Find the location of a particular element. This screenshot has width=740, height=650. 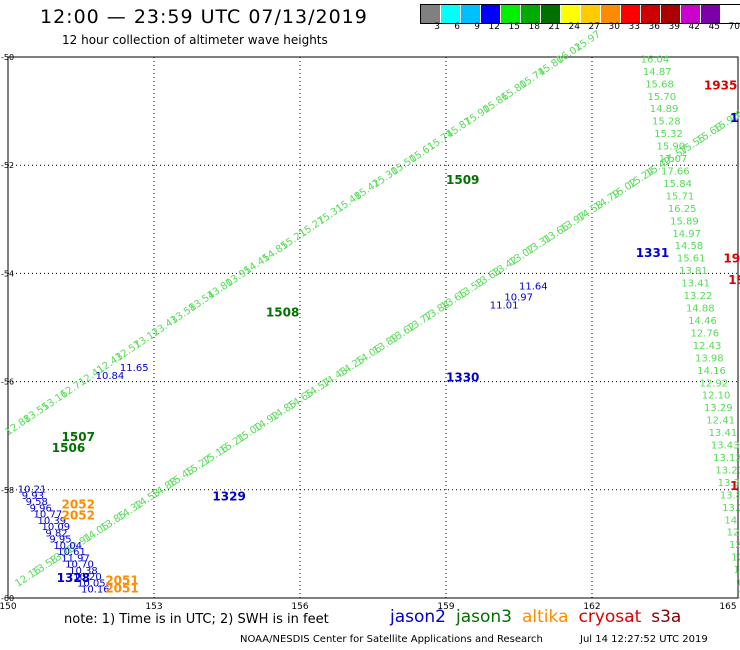

wave-height-value: 10.84 is located at coordinates (110, 376).